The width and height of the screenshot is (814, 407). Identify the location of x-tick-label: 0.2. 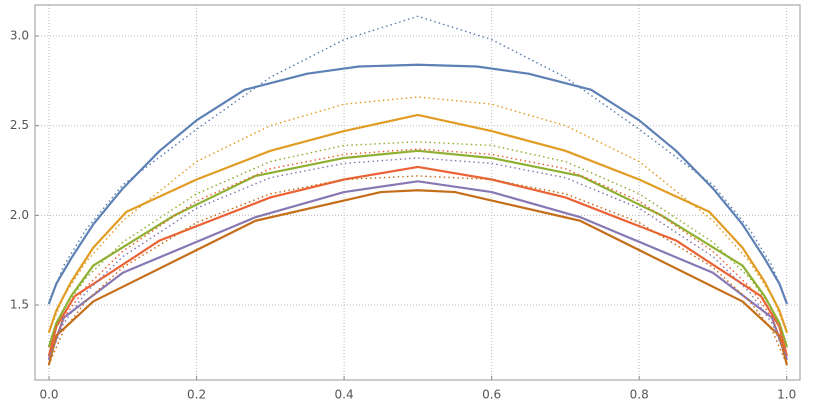
(196, 395).